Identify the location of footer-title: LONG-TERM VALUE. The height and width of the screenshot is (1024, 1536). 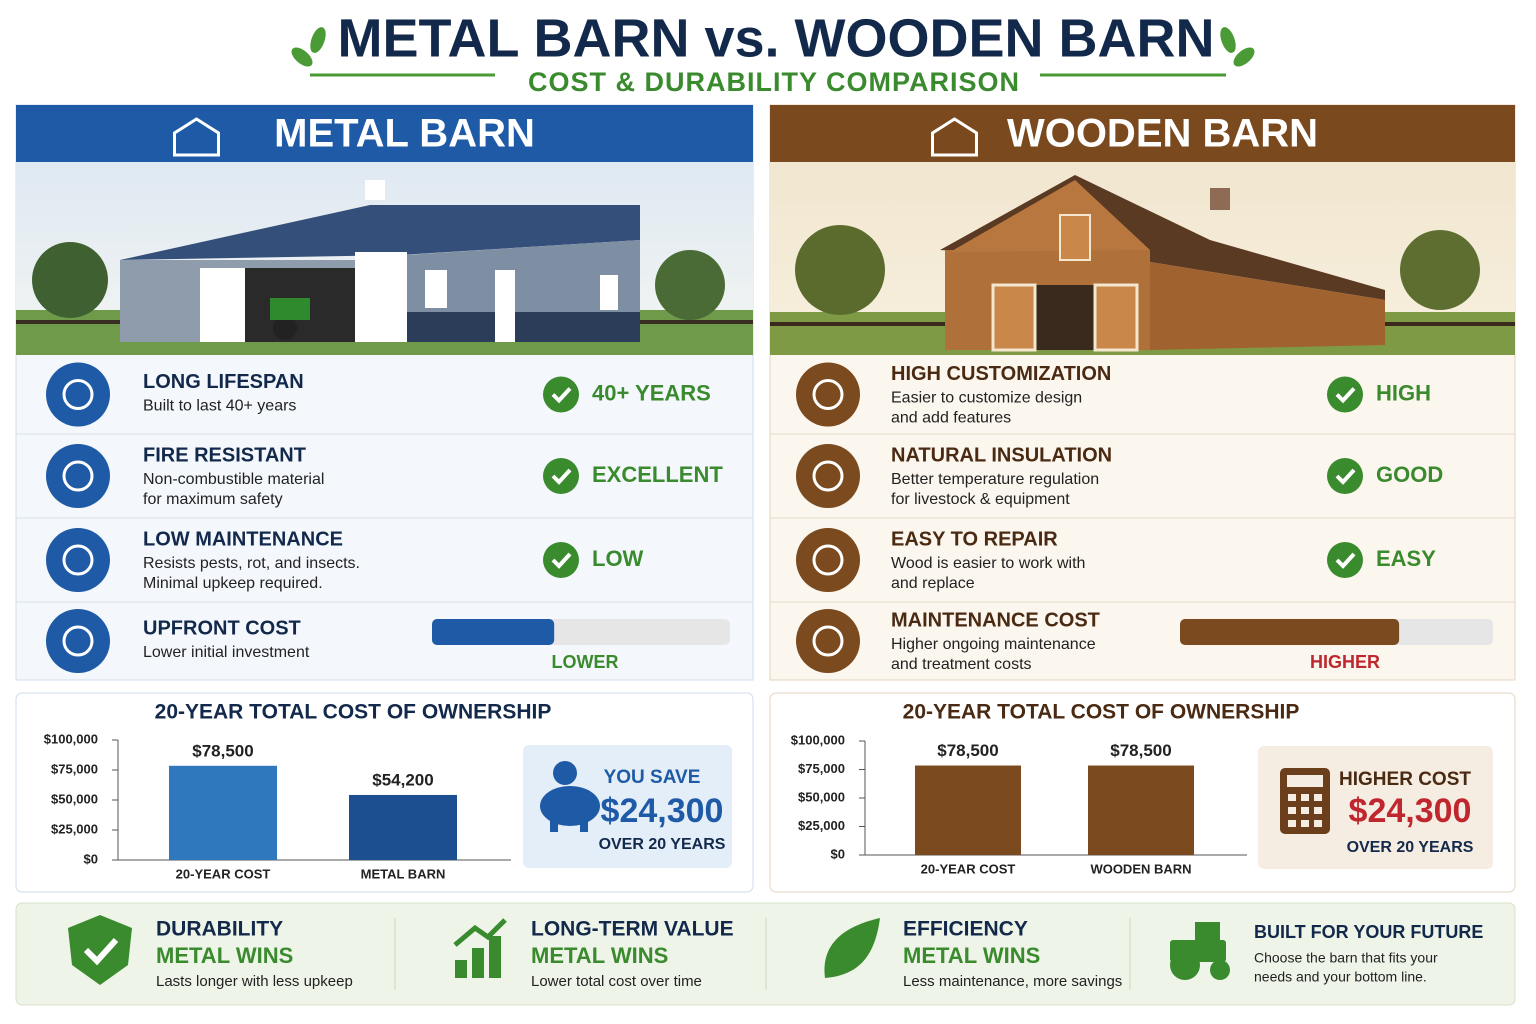
(632, 929).